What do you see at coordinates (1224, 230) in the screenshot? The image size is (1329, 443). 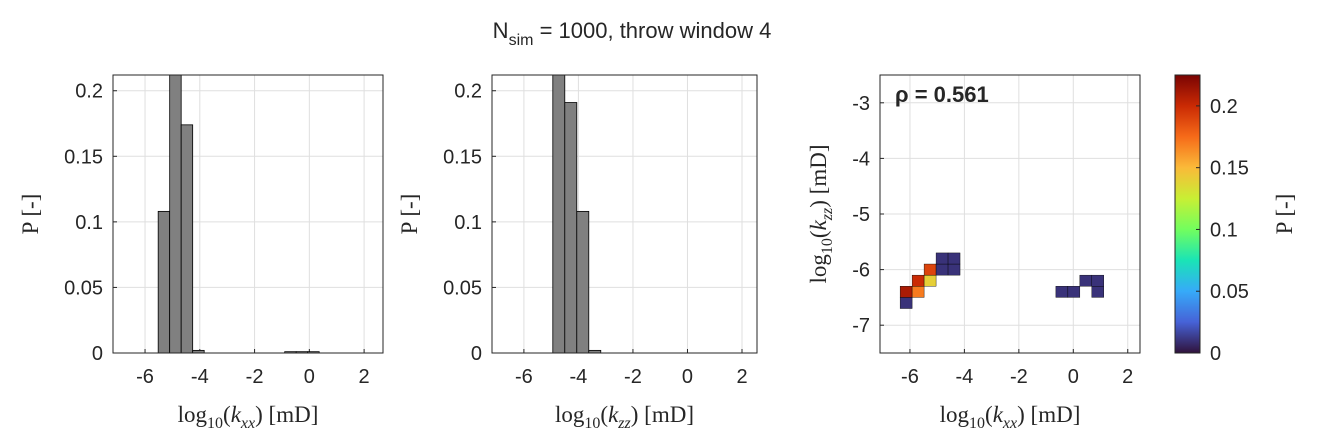 I see `colorbar-tick-label: 0.1` at bounding box center [1224, 230].